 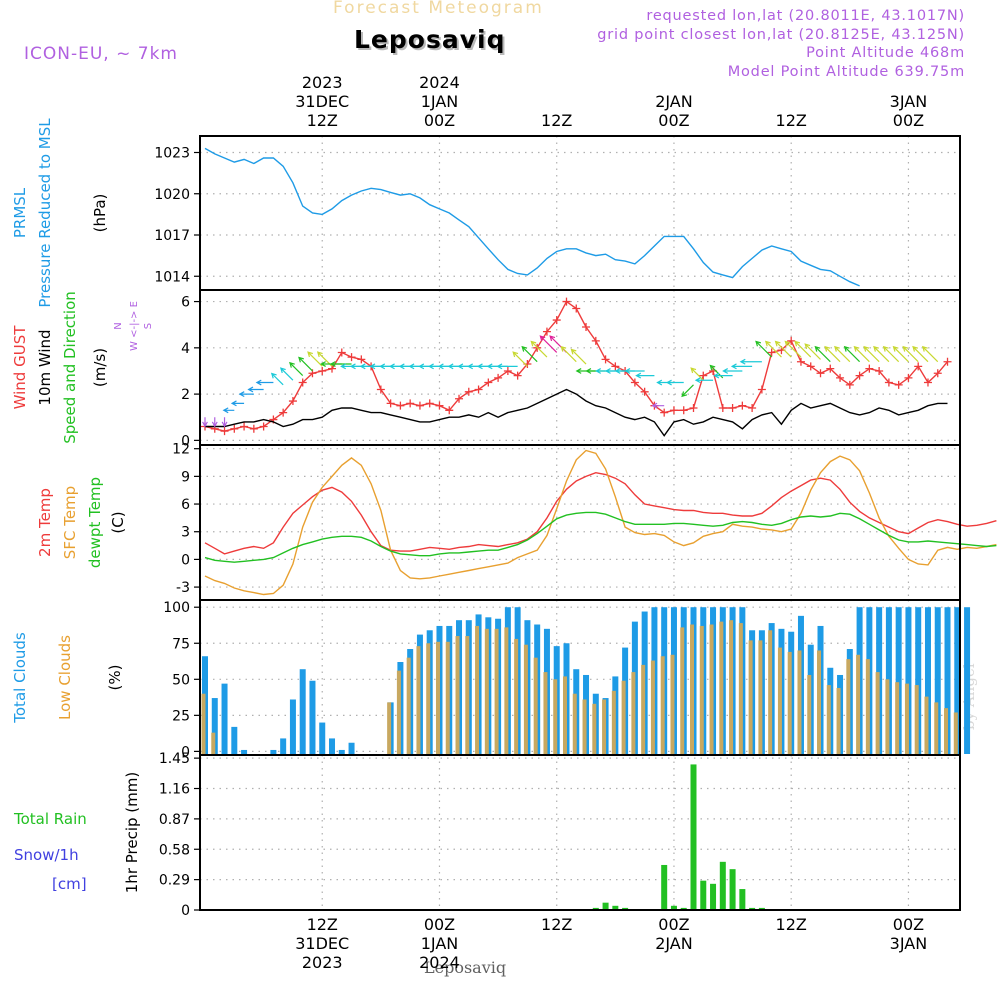 I want to click on y-tick-label: 12, so click(x=181, y=450).